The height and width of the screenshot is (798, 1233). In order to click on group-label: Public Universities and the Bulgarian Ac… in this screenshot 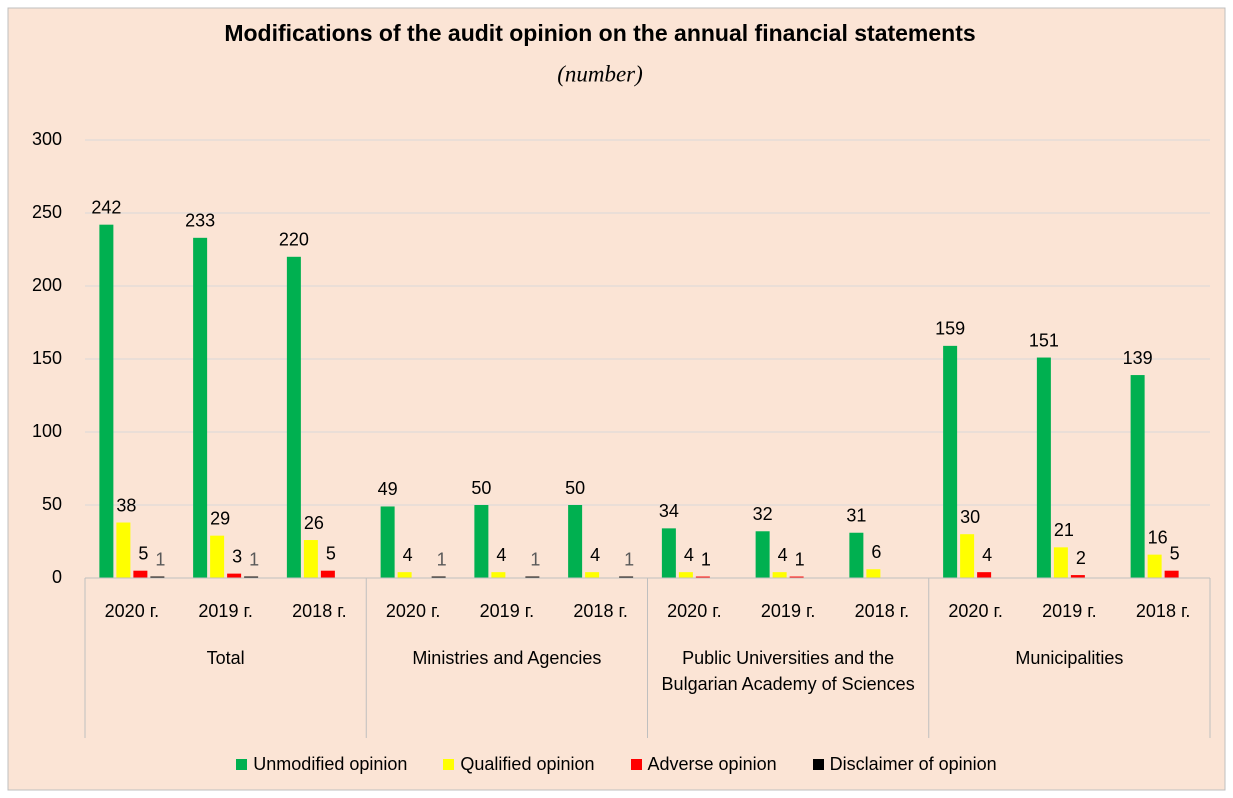, I will do `click(788, 671)`.